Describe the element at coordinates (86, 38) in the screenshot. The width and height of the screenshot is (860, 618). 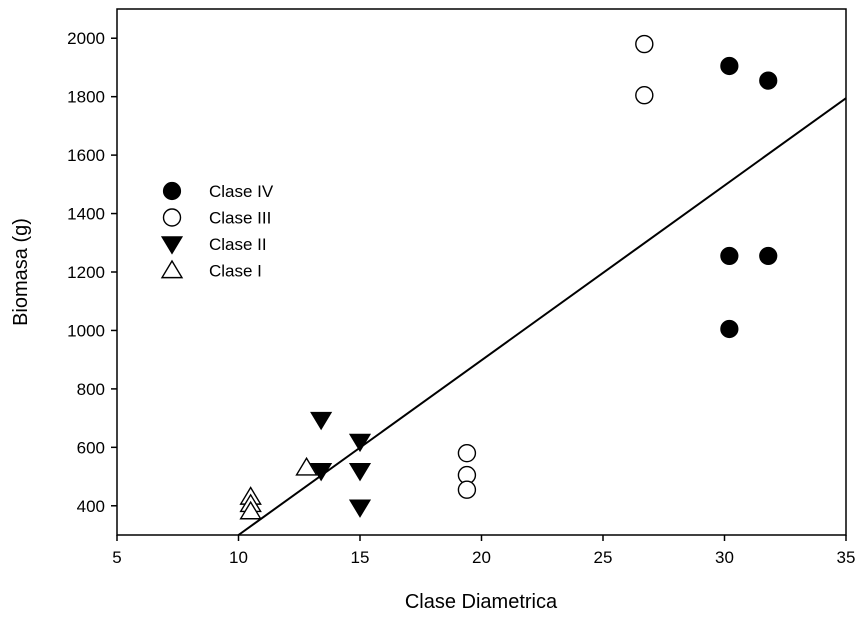
I see `y-tick-label: 2000` at that location.